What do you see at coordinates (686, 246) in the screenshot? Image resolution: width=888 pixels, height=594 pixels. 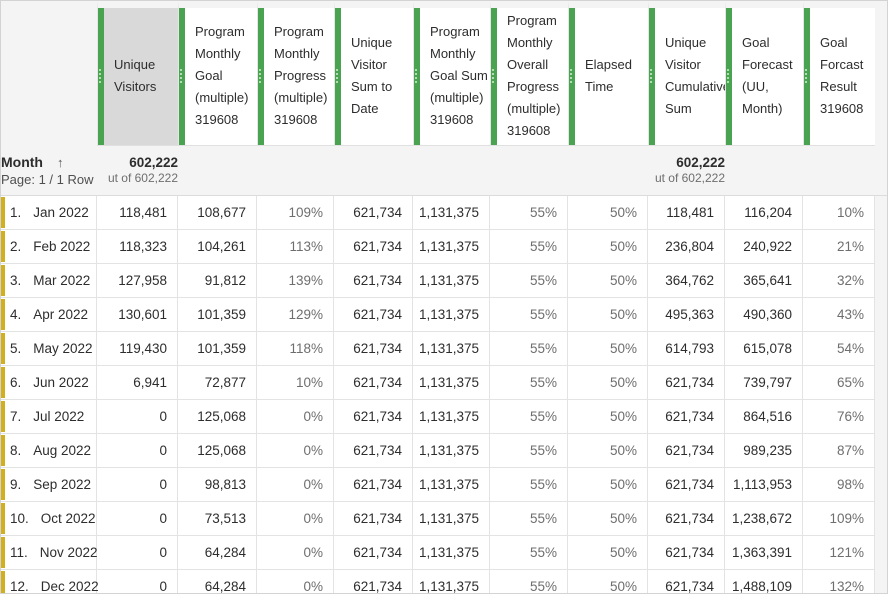 I see `cell-uv-cumulative-sum: 236,804` at bounding box center [686, 246].